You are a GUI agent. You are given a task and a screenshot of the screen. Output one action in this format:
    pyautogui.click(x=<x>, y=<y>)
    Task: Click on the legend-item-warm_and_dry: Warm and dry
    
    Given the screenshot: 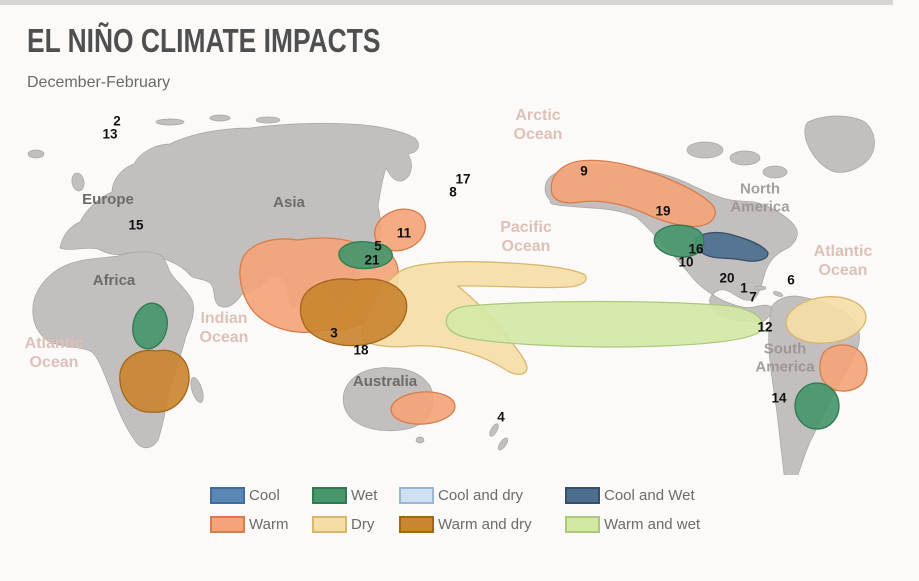 What is the action you would take?
    pyautogui.click(x=482, y=524)
    